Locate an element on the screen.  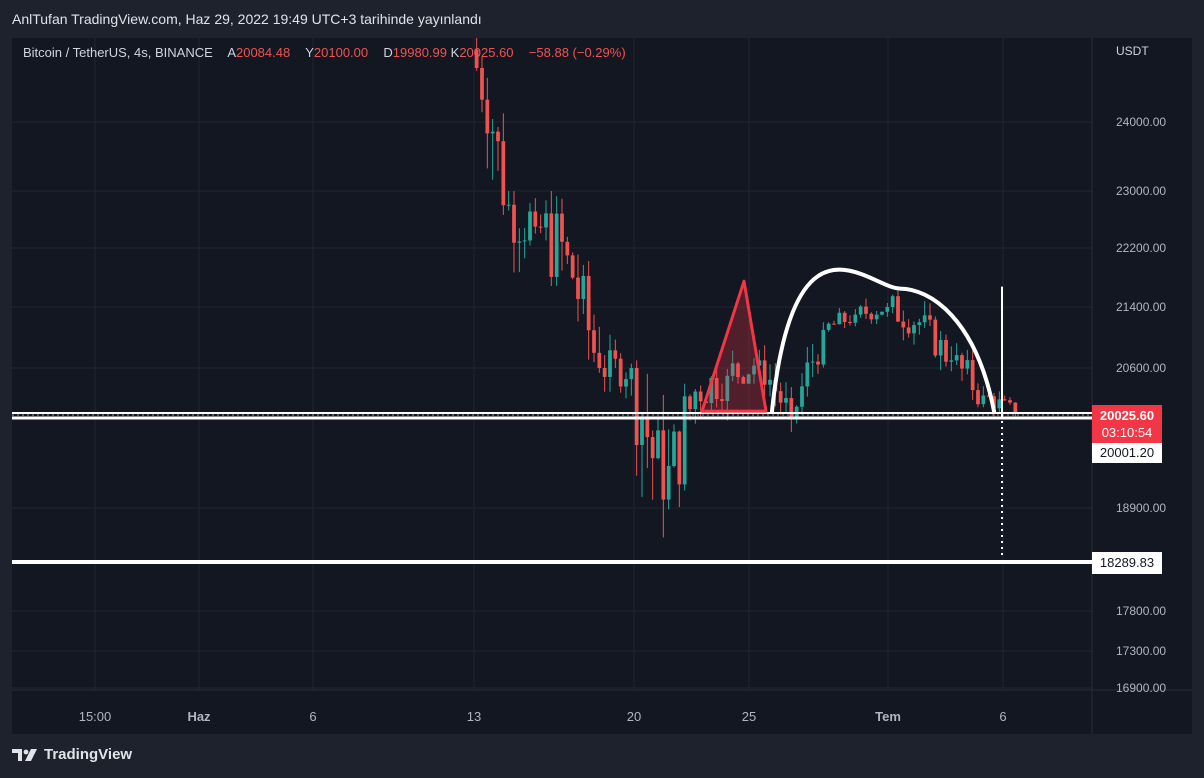
price-tick-label: 16900.00 is located at coordinates (1141, 688).